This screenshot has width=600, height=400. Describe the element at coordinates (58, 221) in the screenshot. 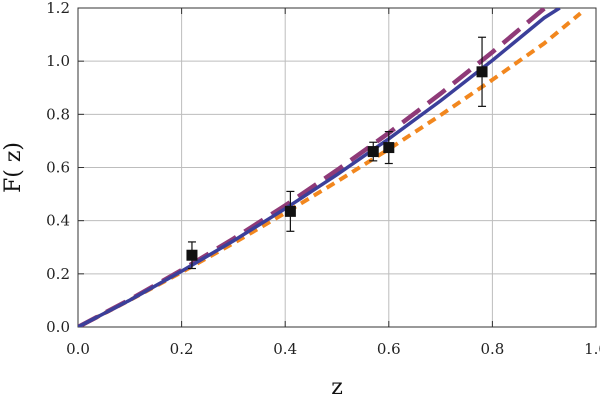

I see `y-tick-label: 0.4` at that location.